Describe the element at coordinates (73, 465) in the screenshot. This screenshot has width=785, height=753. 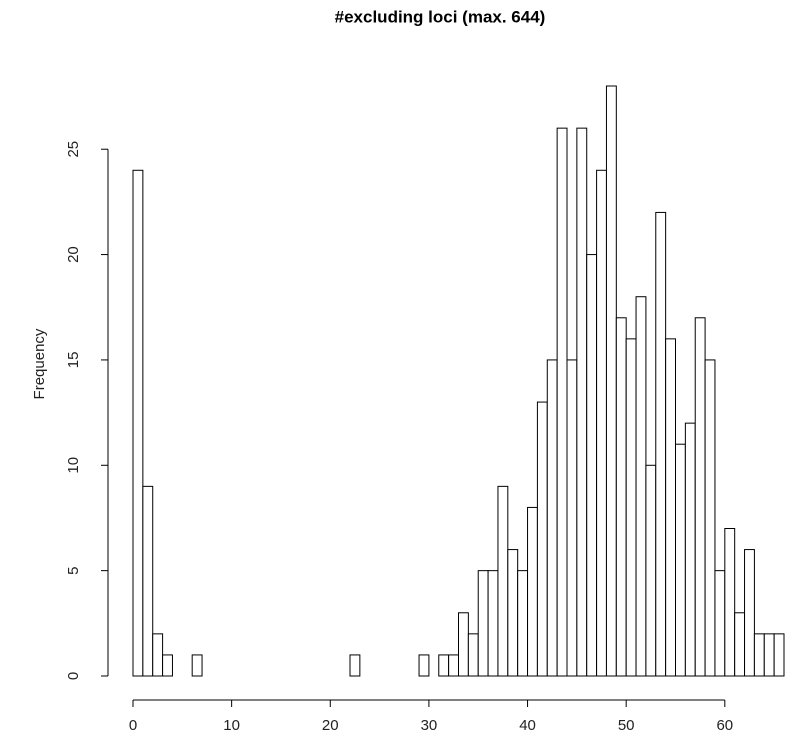
I see `y-tick-label: 10` at that location.